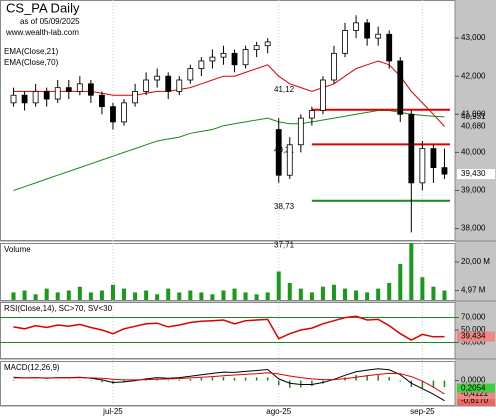  Describe the element at coordinates (473, 342) in the screenshot. I see `y-tick-label: 30,000` at that location.